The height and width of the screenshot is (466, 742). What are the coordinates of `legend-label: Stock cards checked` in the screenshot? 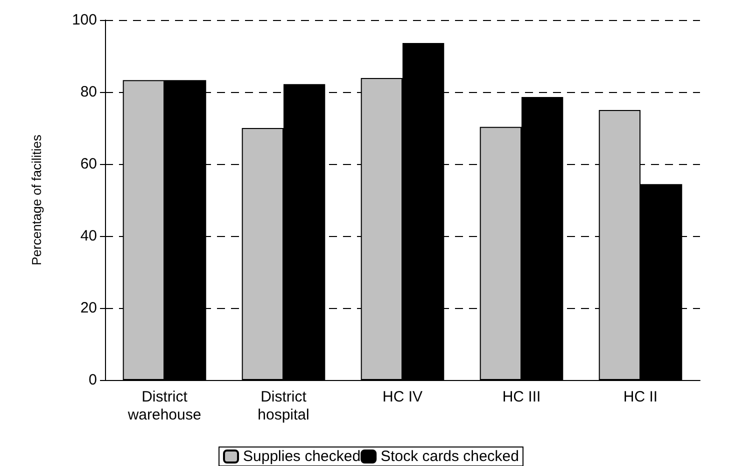 It's located at (449, 456).